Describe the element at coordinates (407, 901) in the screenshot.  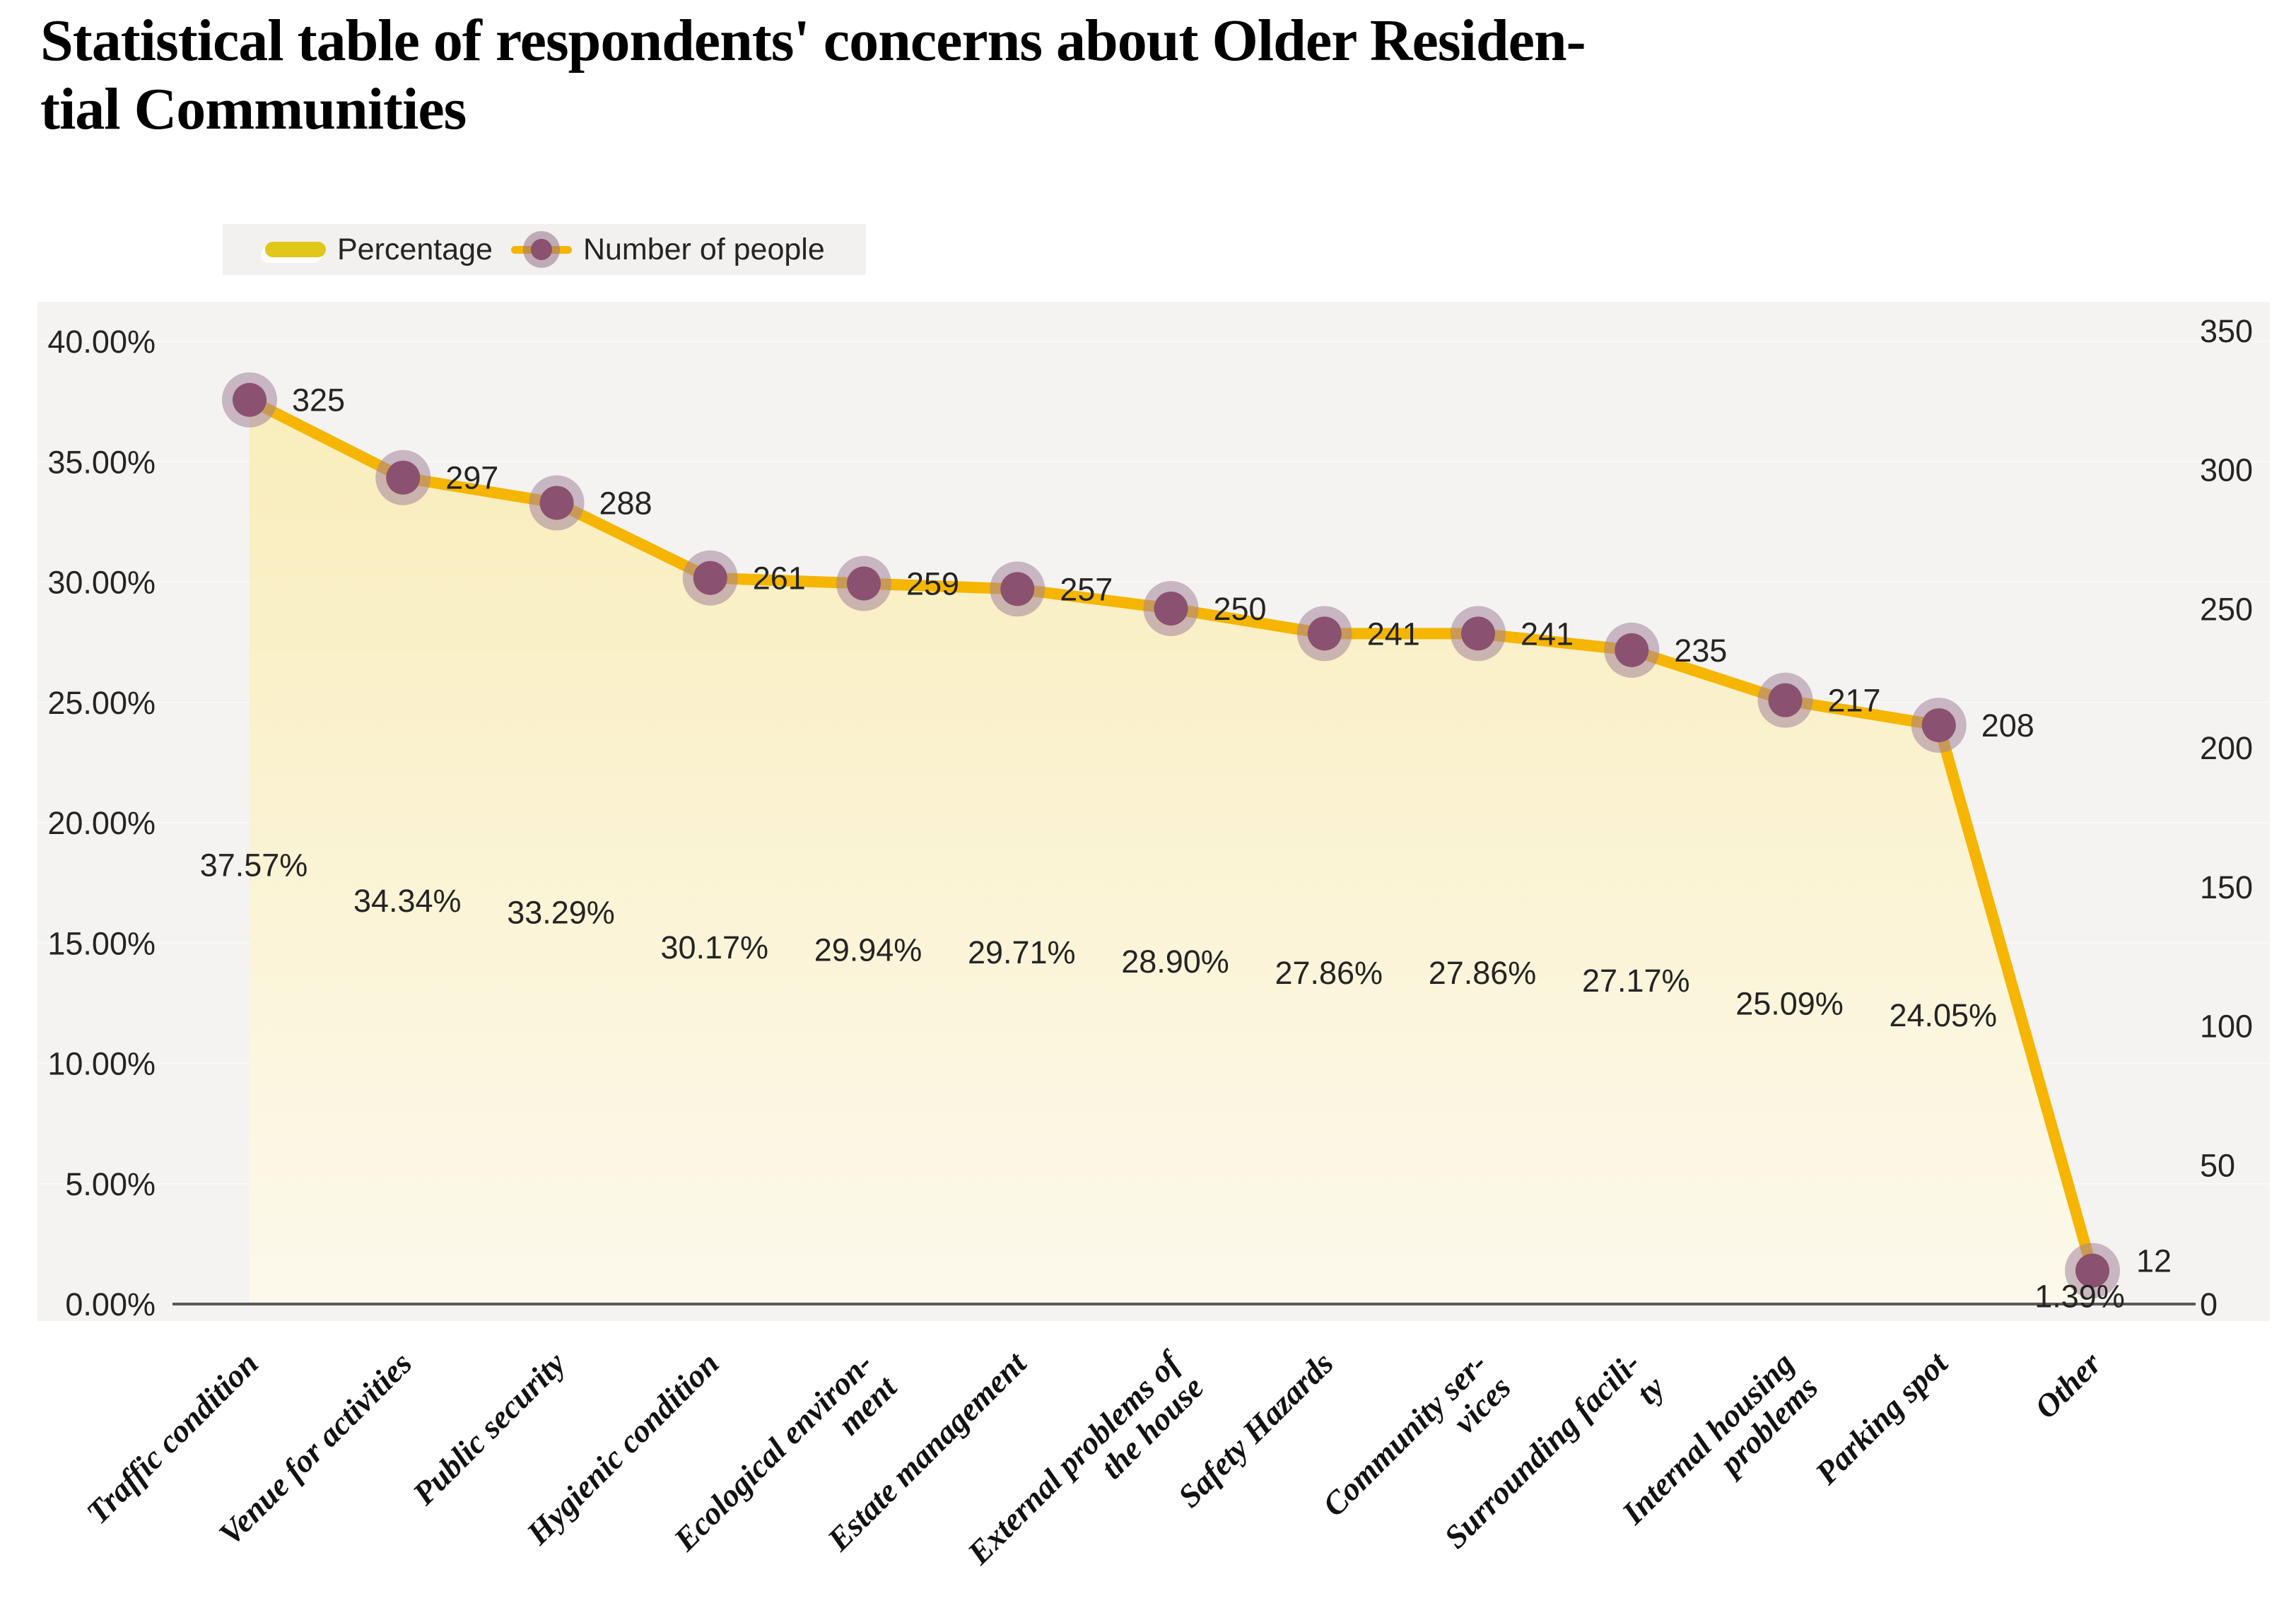
I see `percentage-data-label: 34.34%` at that location.